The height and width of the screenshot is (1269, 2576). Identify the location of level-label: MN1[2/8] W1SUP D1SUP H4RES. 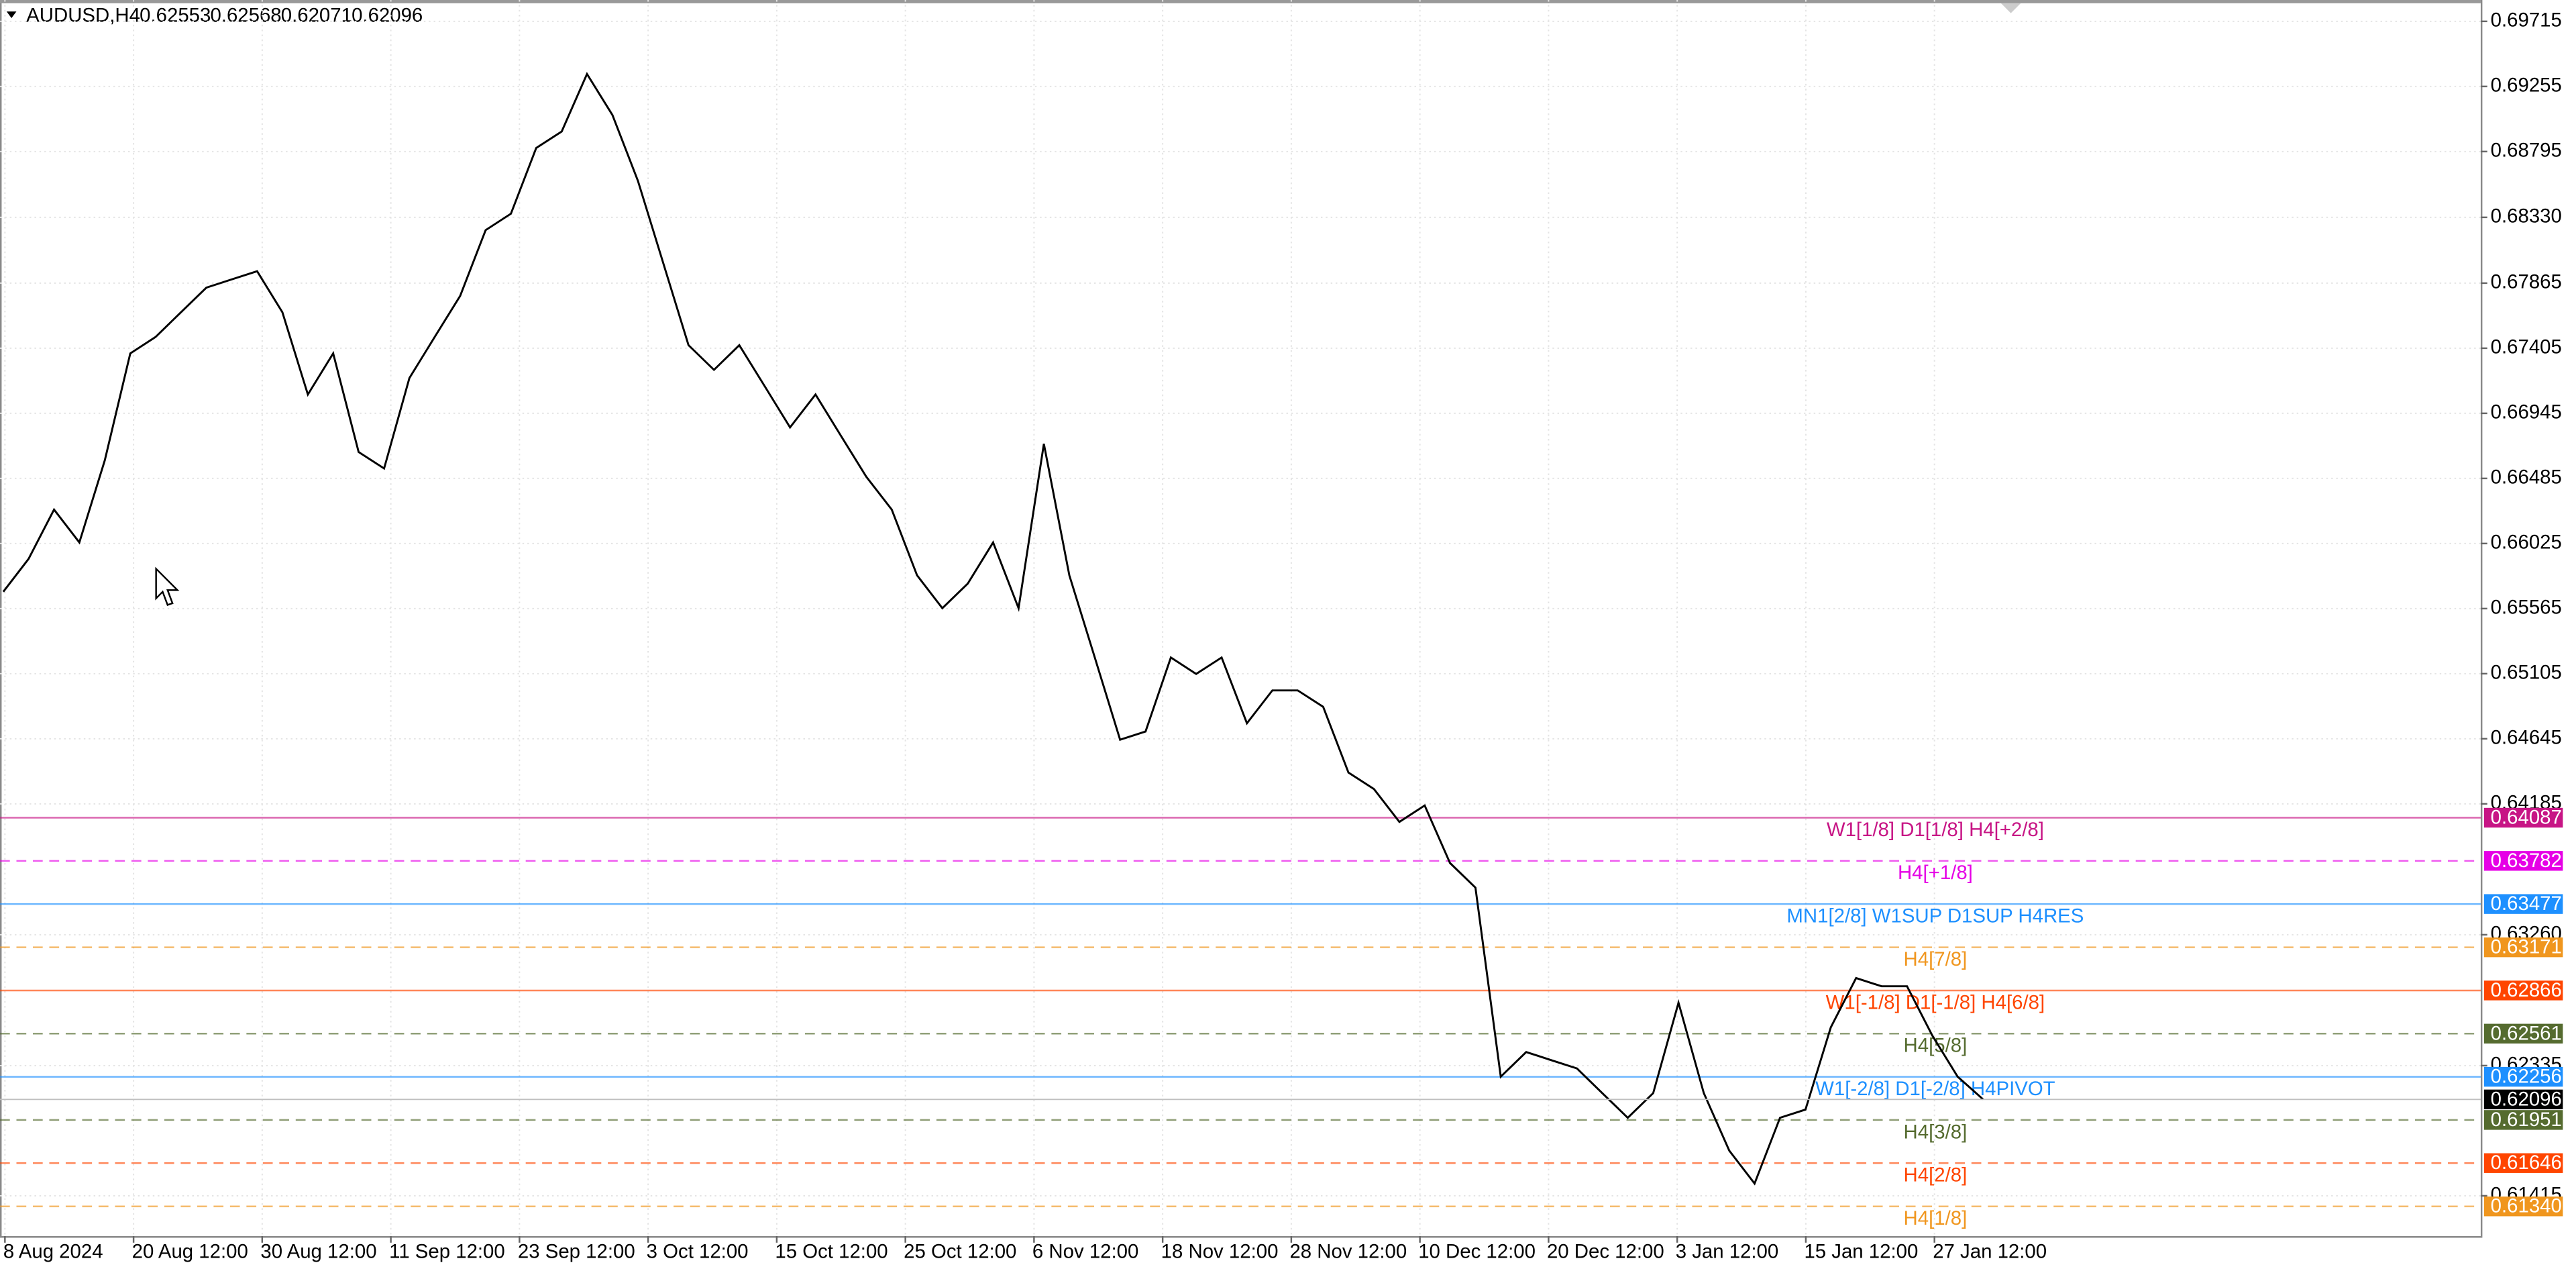
(1935, 916).